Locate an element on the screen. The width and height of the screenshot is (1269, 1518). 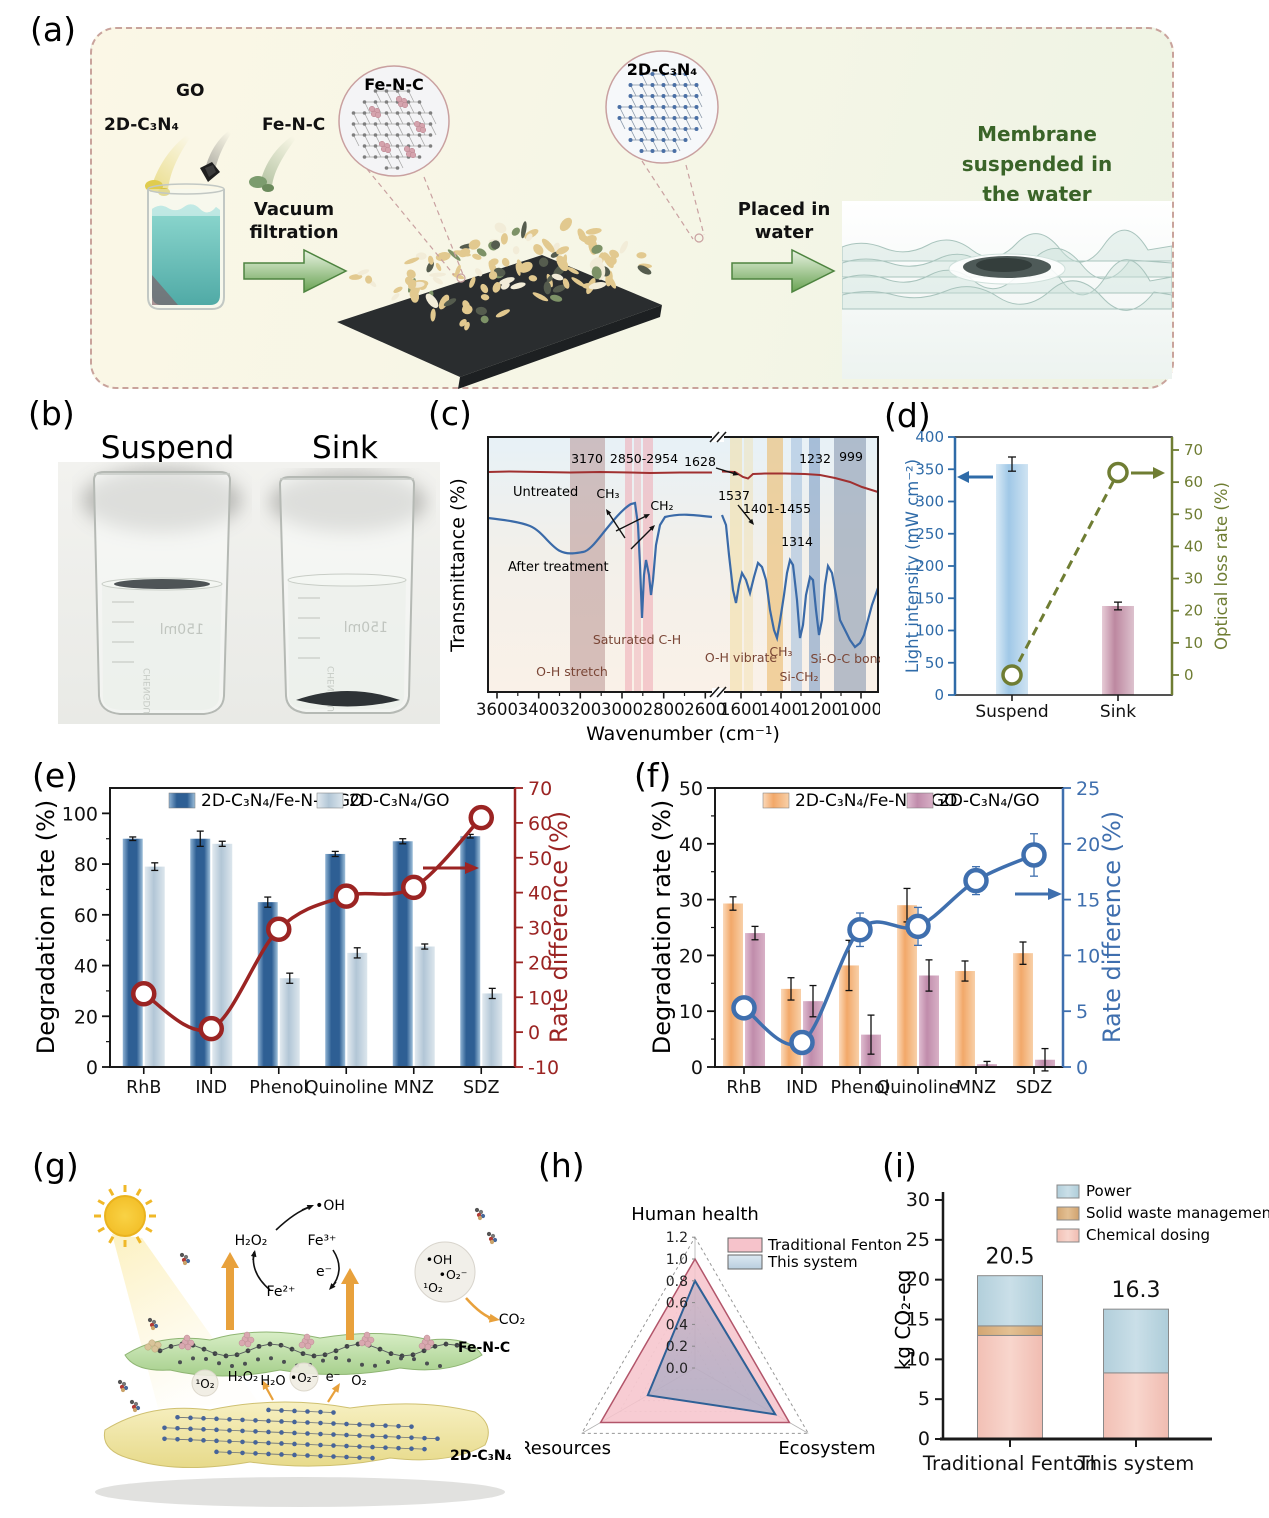
inset-fenc: Fe-N-C is located at coordinates (394, 121).